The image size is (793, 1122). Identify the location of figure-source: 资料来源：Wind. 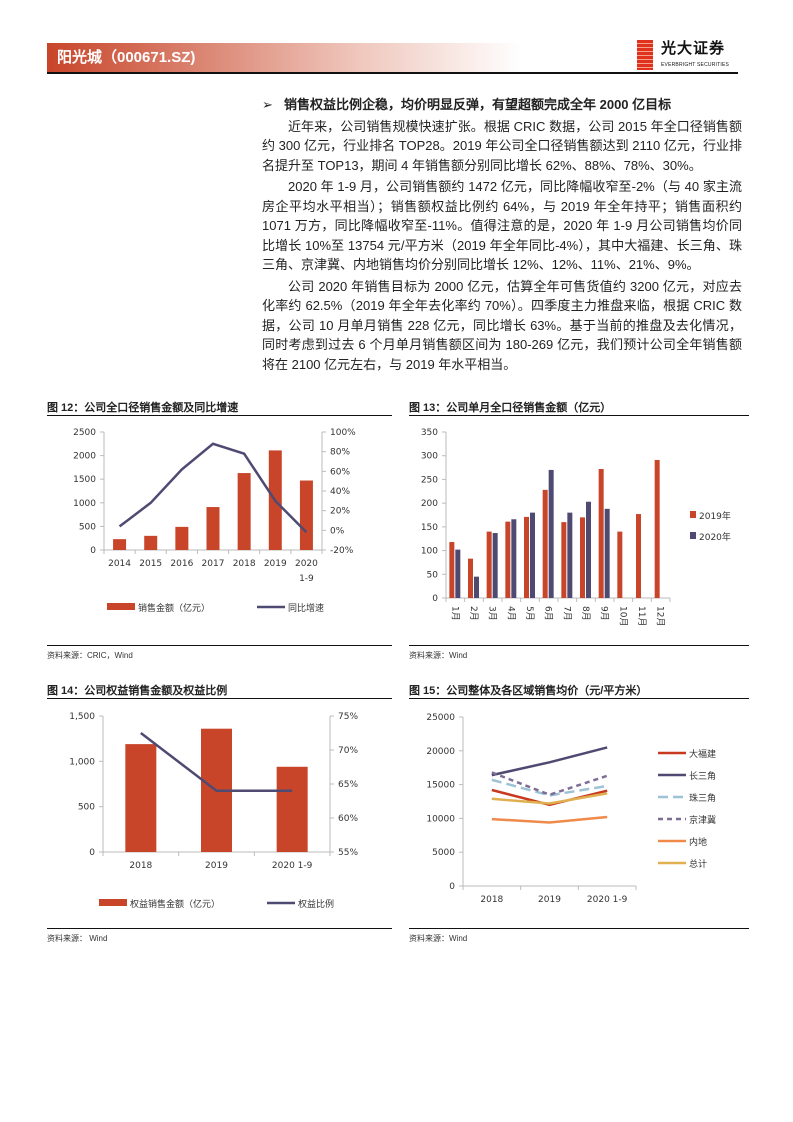
(579, 936).